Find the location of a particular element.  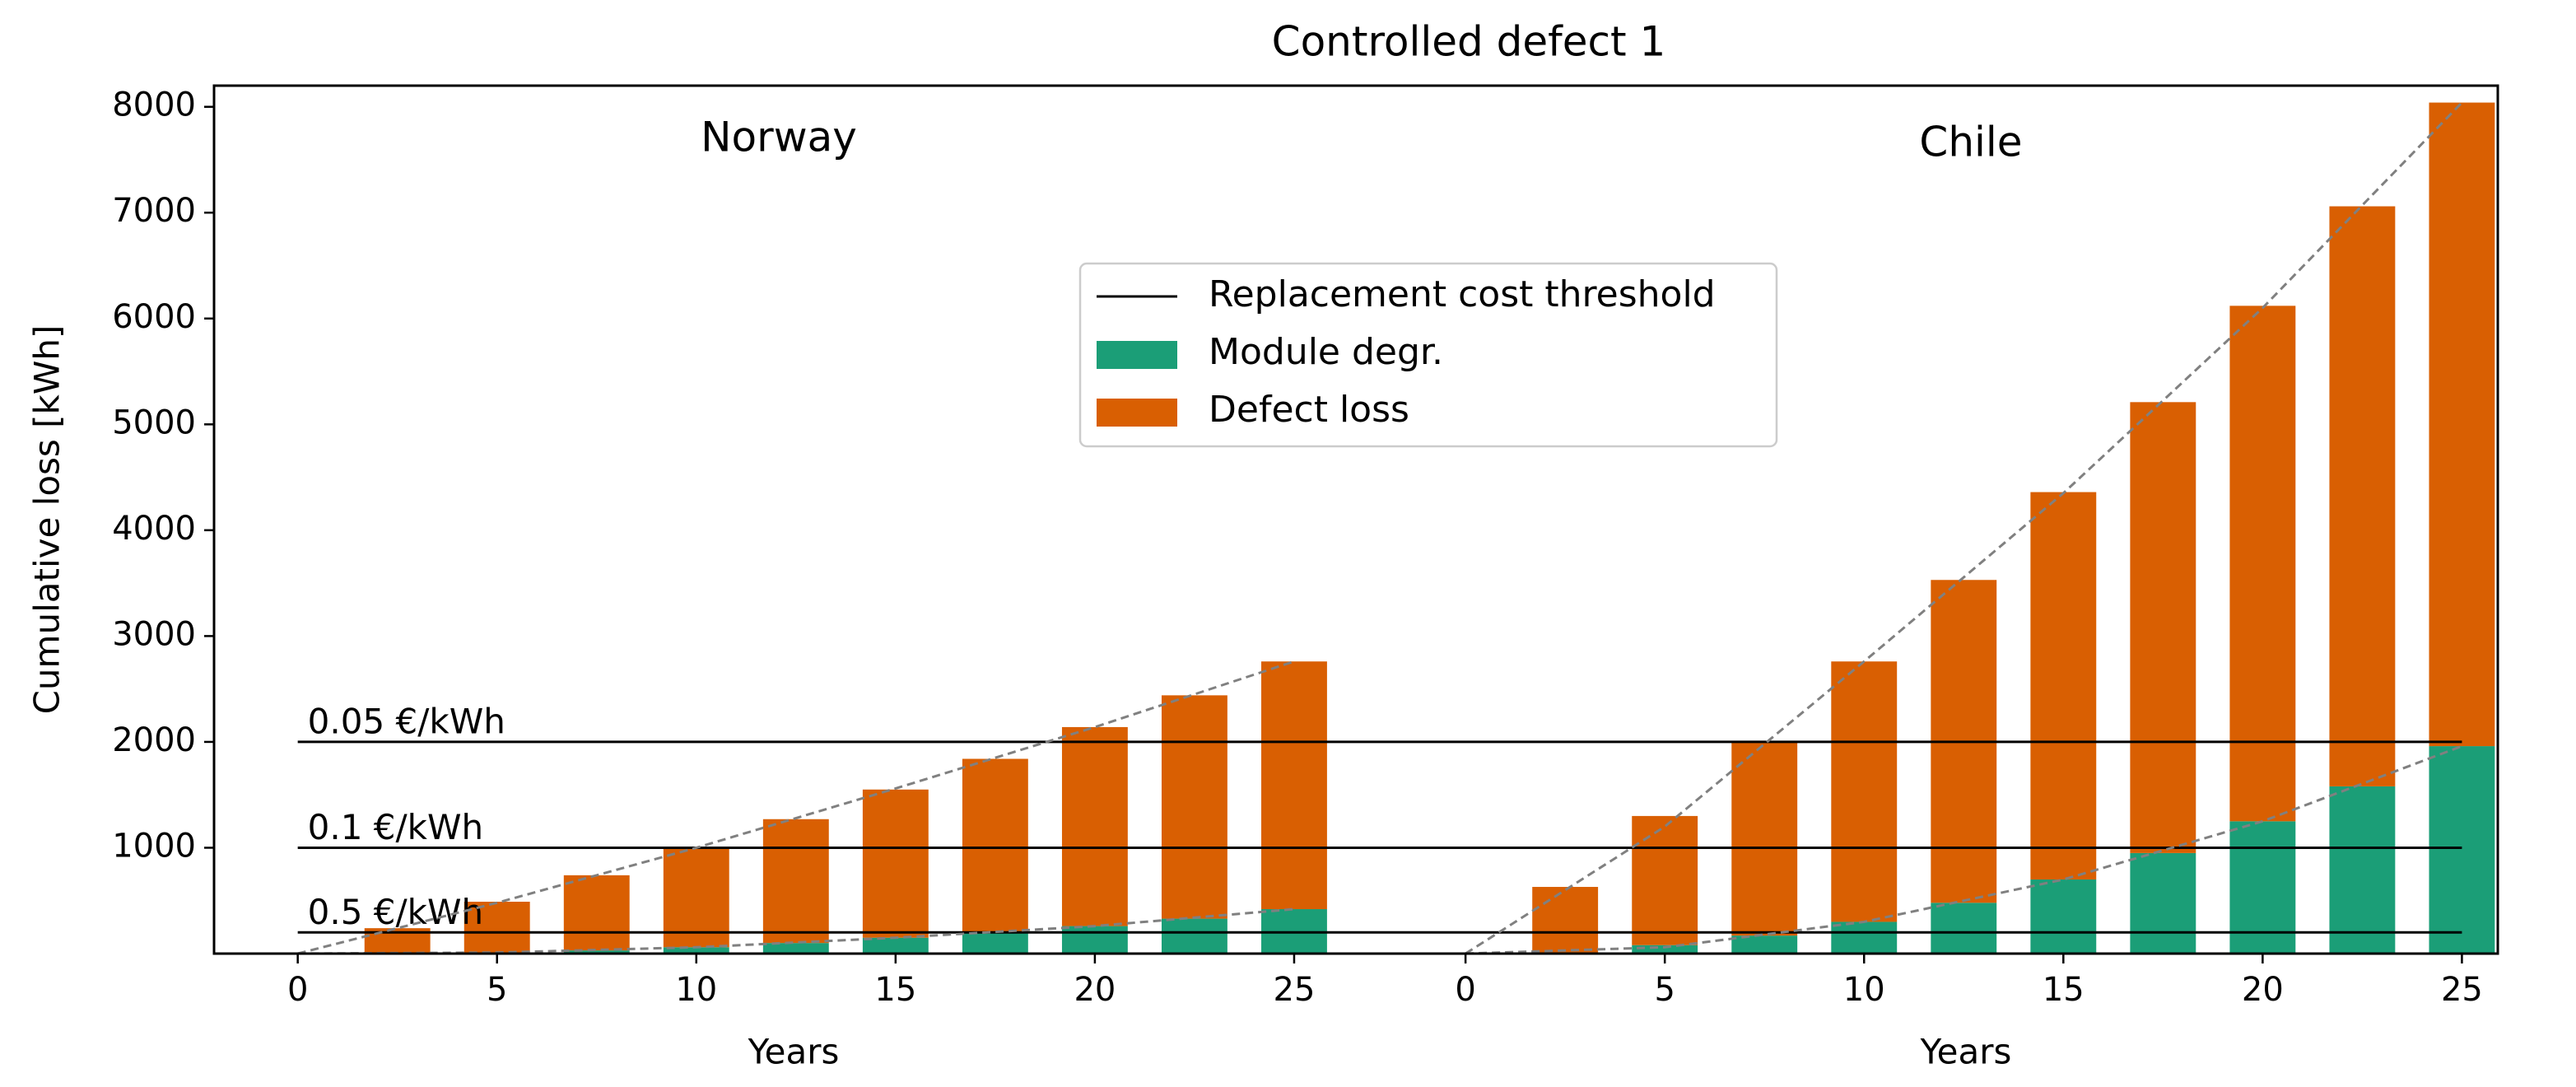

threshold-label: 0.5 €/kWh is located at coordinates (396, 912).